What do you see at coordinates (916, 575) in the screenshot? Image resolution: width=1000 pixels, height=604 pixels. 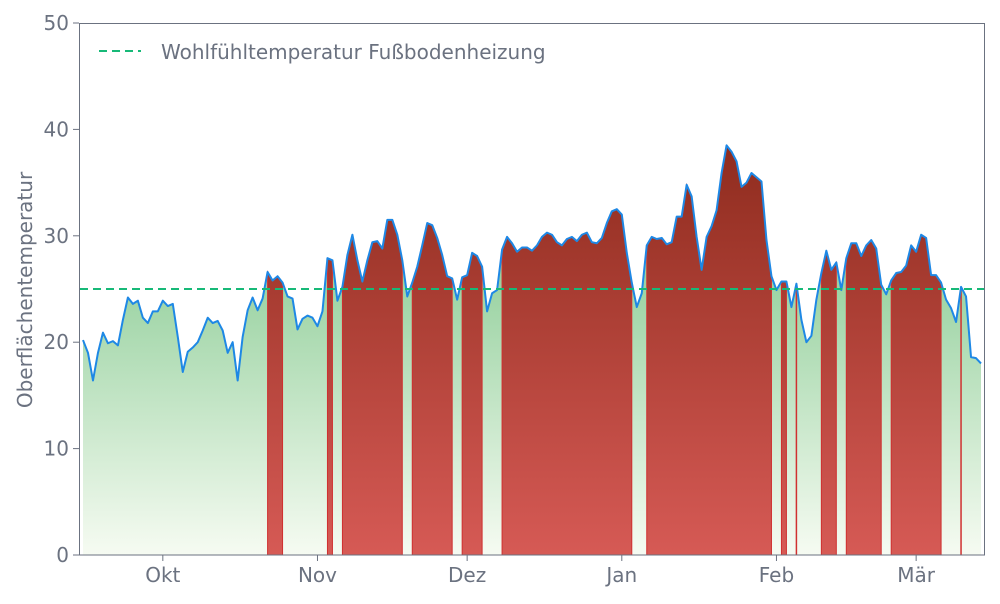 I see `x-tick-label: Mär` at bounding box center [916, 575].